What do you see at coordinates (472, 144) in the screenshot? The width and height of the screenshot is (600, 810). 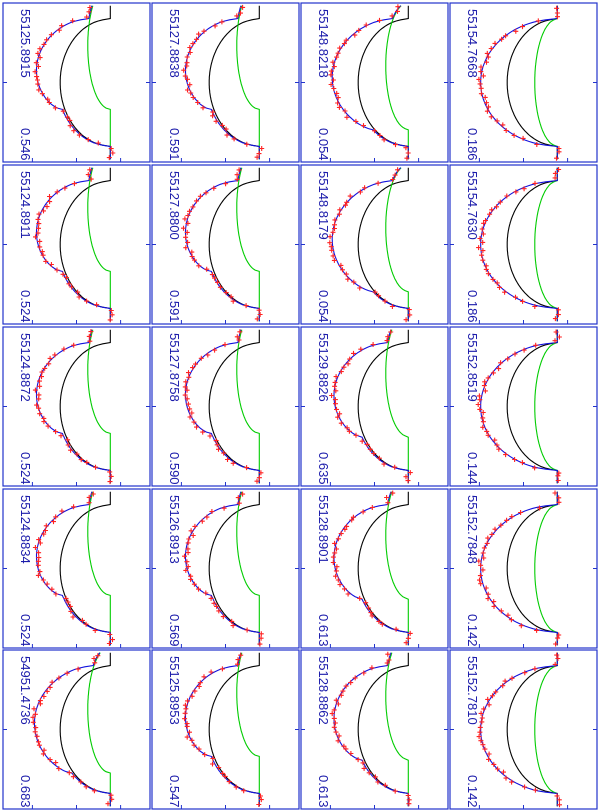 I see `orbital-phase-label: 0.186` at bounding box center [472, 144].